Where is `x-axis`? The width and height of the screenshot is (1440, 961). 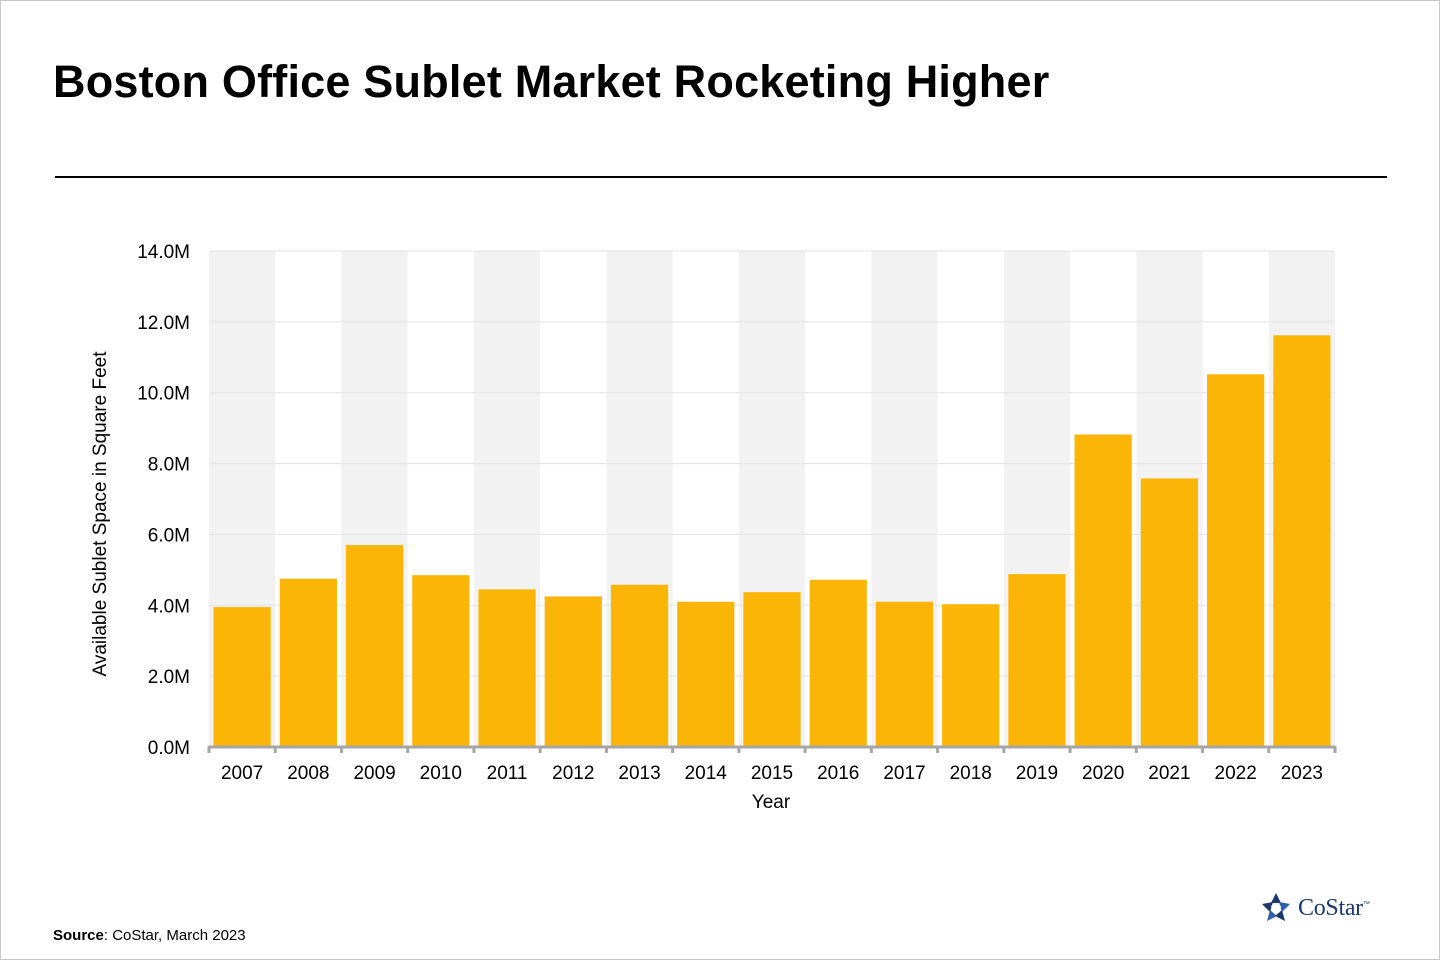 x-axis is located at coordinates (772, 749).